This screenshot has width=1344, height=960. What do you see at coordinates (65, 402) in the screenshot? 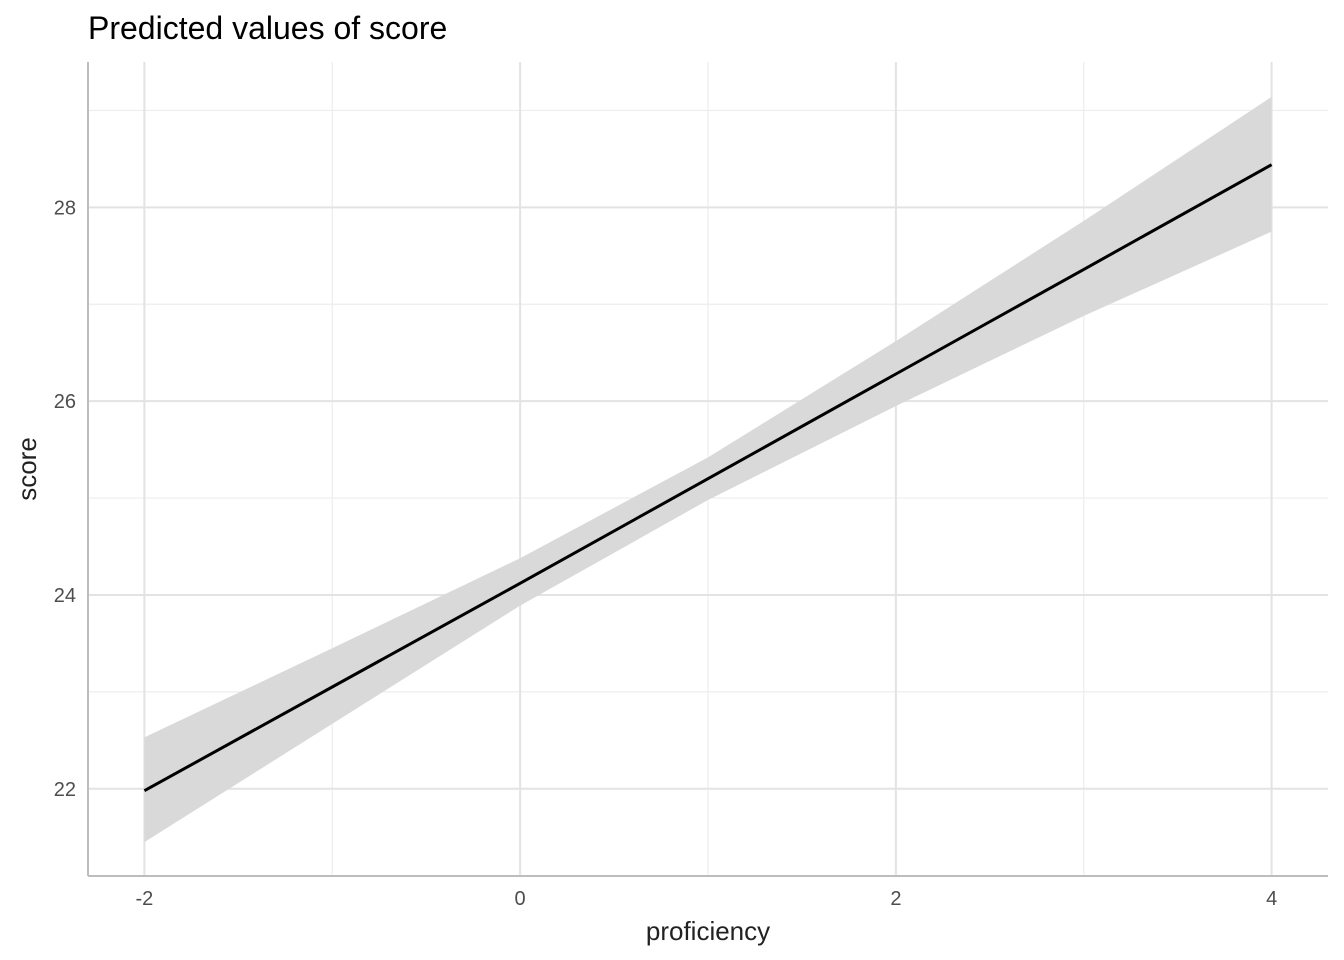
I see `y-tick-label: 26` at bounding box center [65, 402].